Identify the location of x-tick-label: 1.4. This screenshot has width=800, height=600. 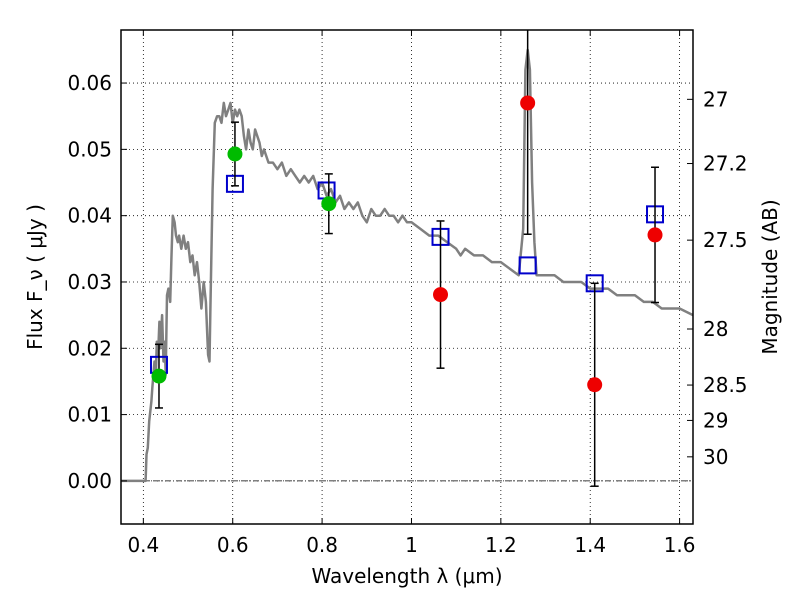
(590, 545).